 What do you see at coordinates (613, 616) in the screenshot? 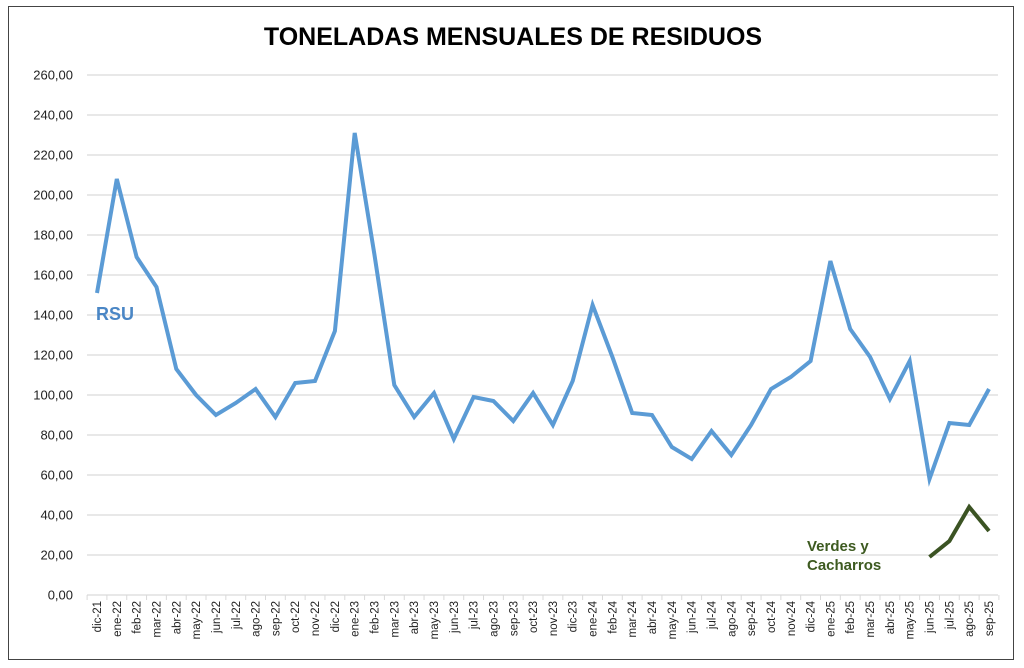
I see `x-tick-label: feb-24` at bounding box center [613, 616].